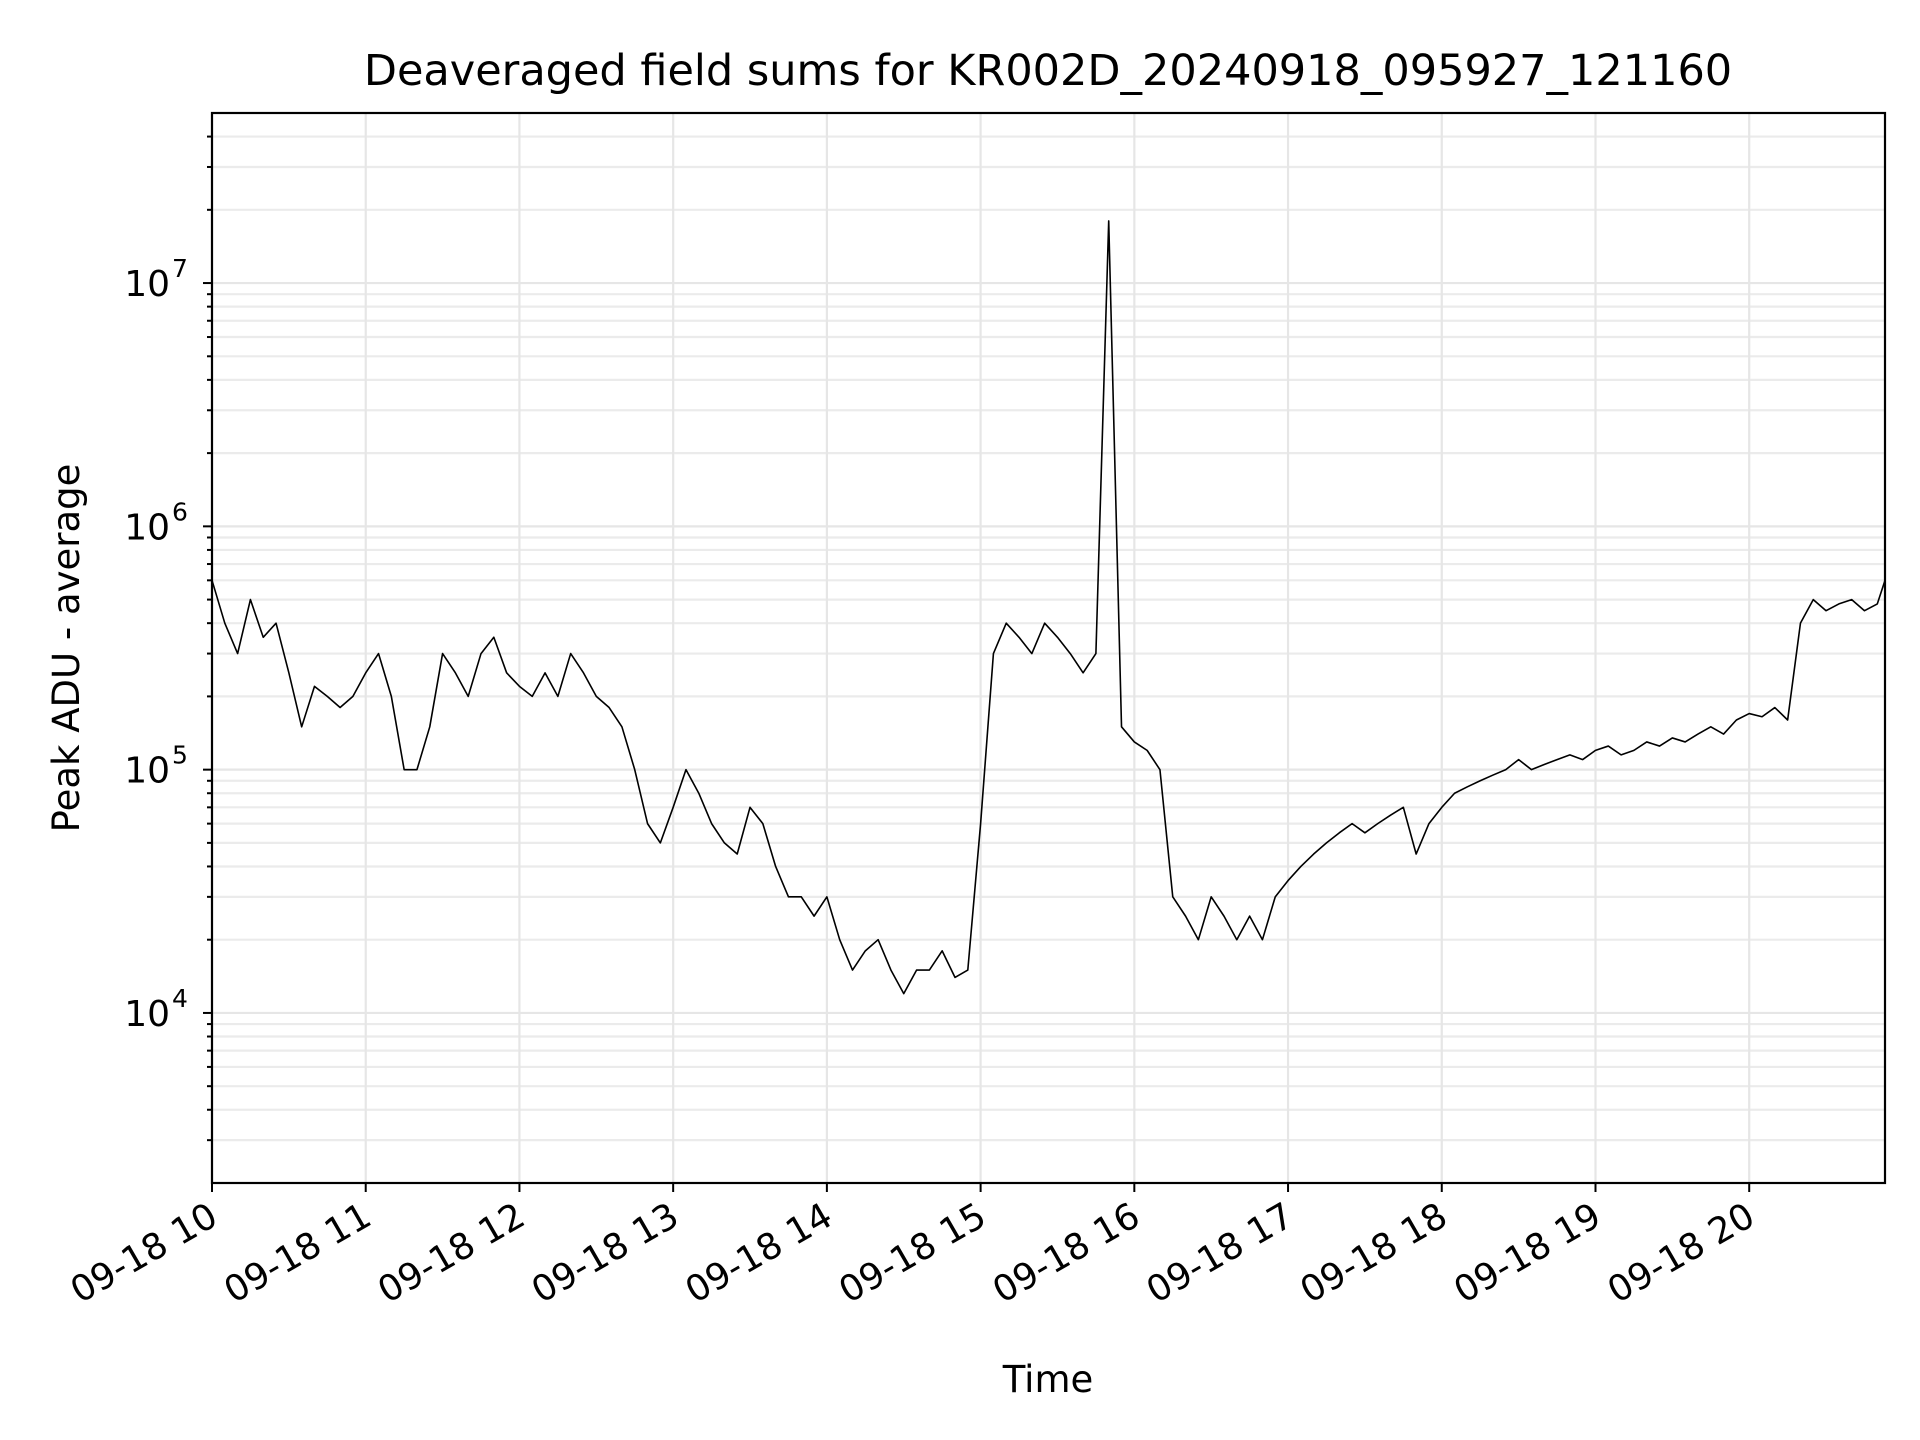 The width and height of the screenshot is (1920, 1440). I want to click on y-tick-exponent: 5, so click(180, 755).